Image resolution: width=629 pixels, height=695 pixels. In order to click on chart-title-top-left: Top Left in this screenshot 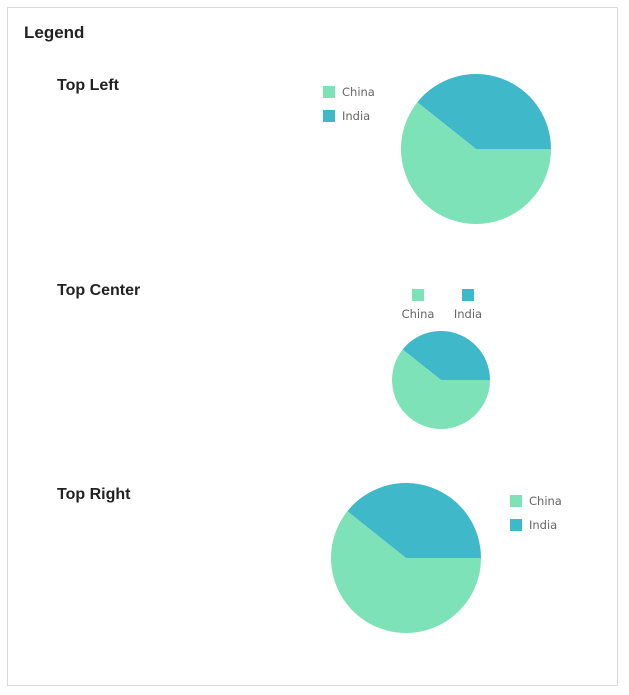, I will do `click(88, 85)`.